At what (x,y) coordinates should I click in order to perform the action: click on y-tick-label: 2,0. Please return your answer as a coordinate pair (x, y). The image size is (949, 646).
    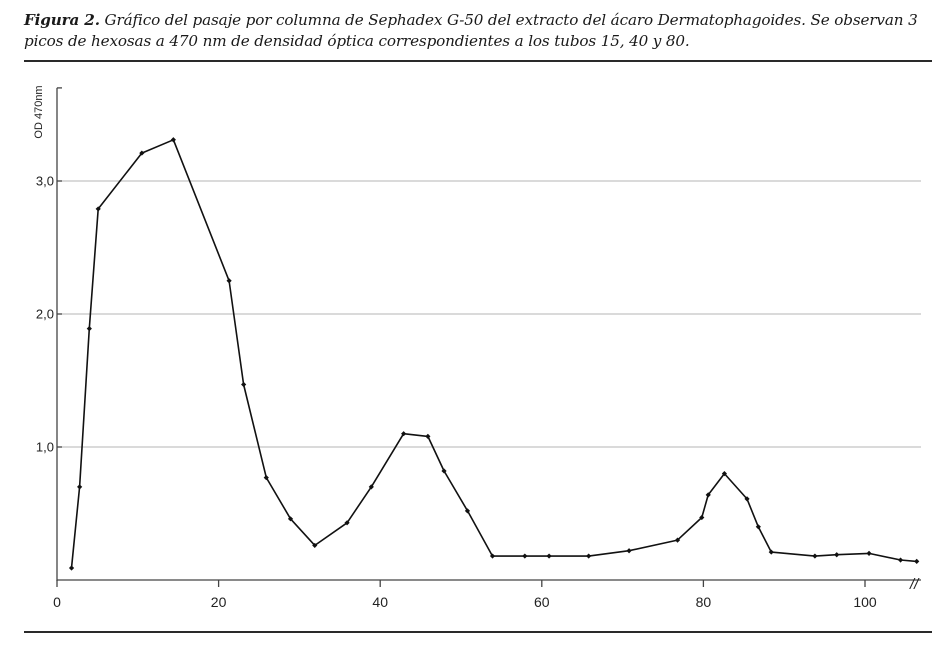
    Looking at the image, I should click on (45, 314).